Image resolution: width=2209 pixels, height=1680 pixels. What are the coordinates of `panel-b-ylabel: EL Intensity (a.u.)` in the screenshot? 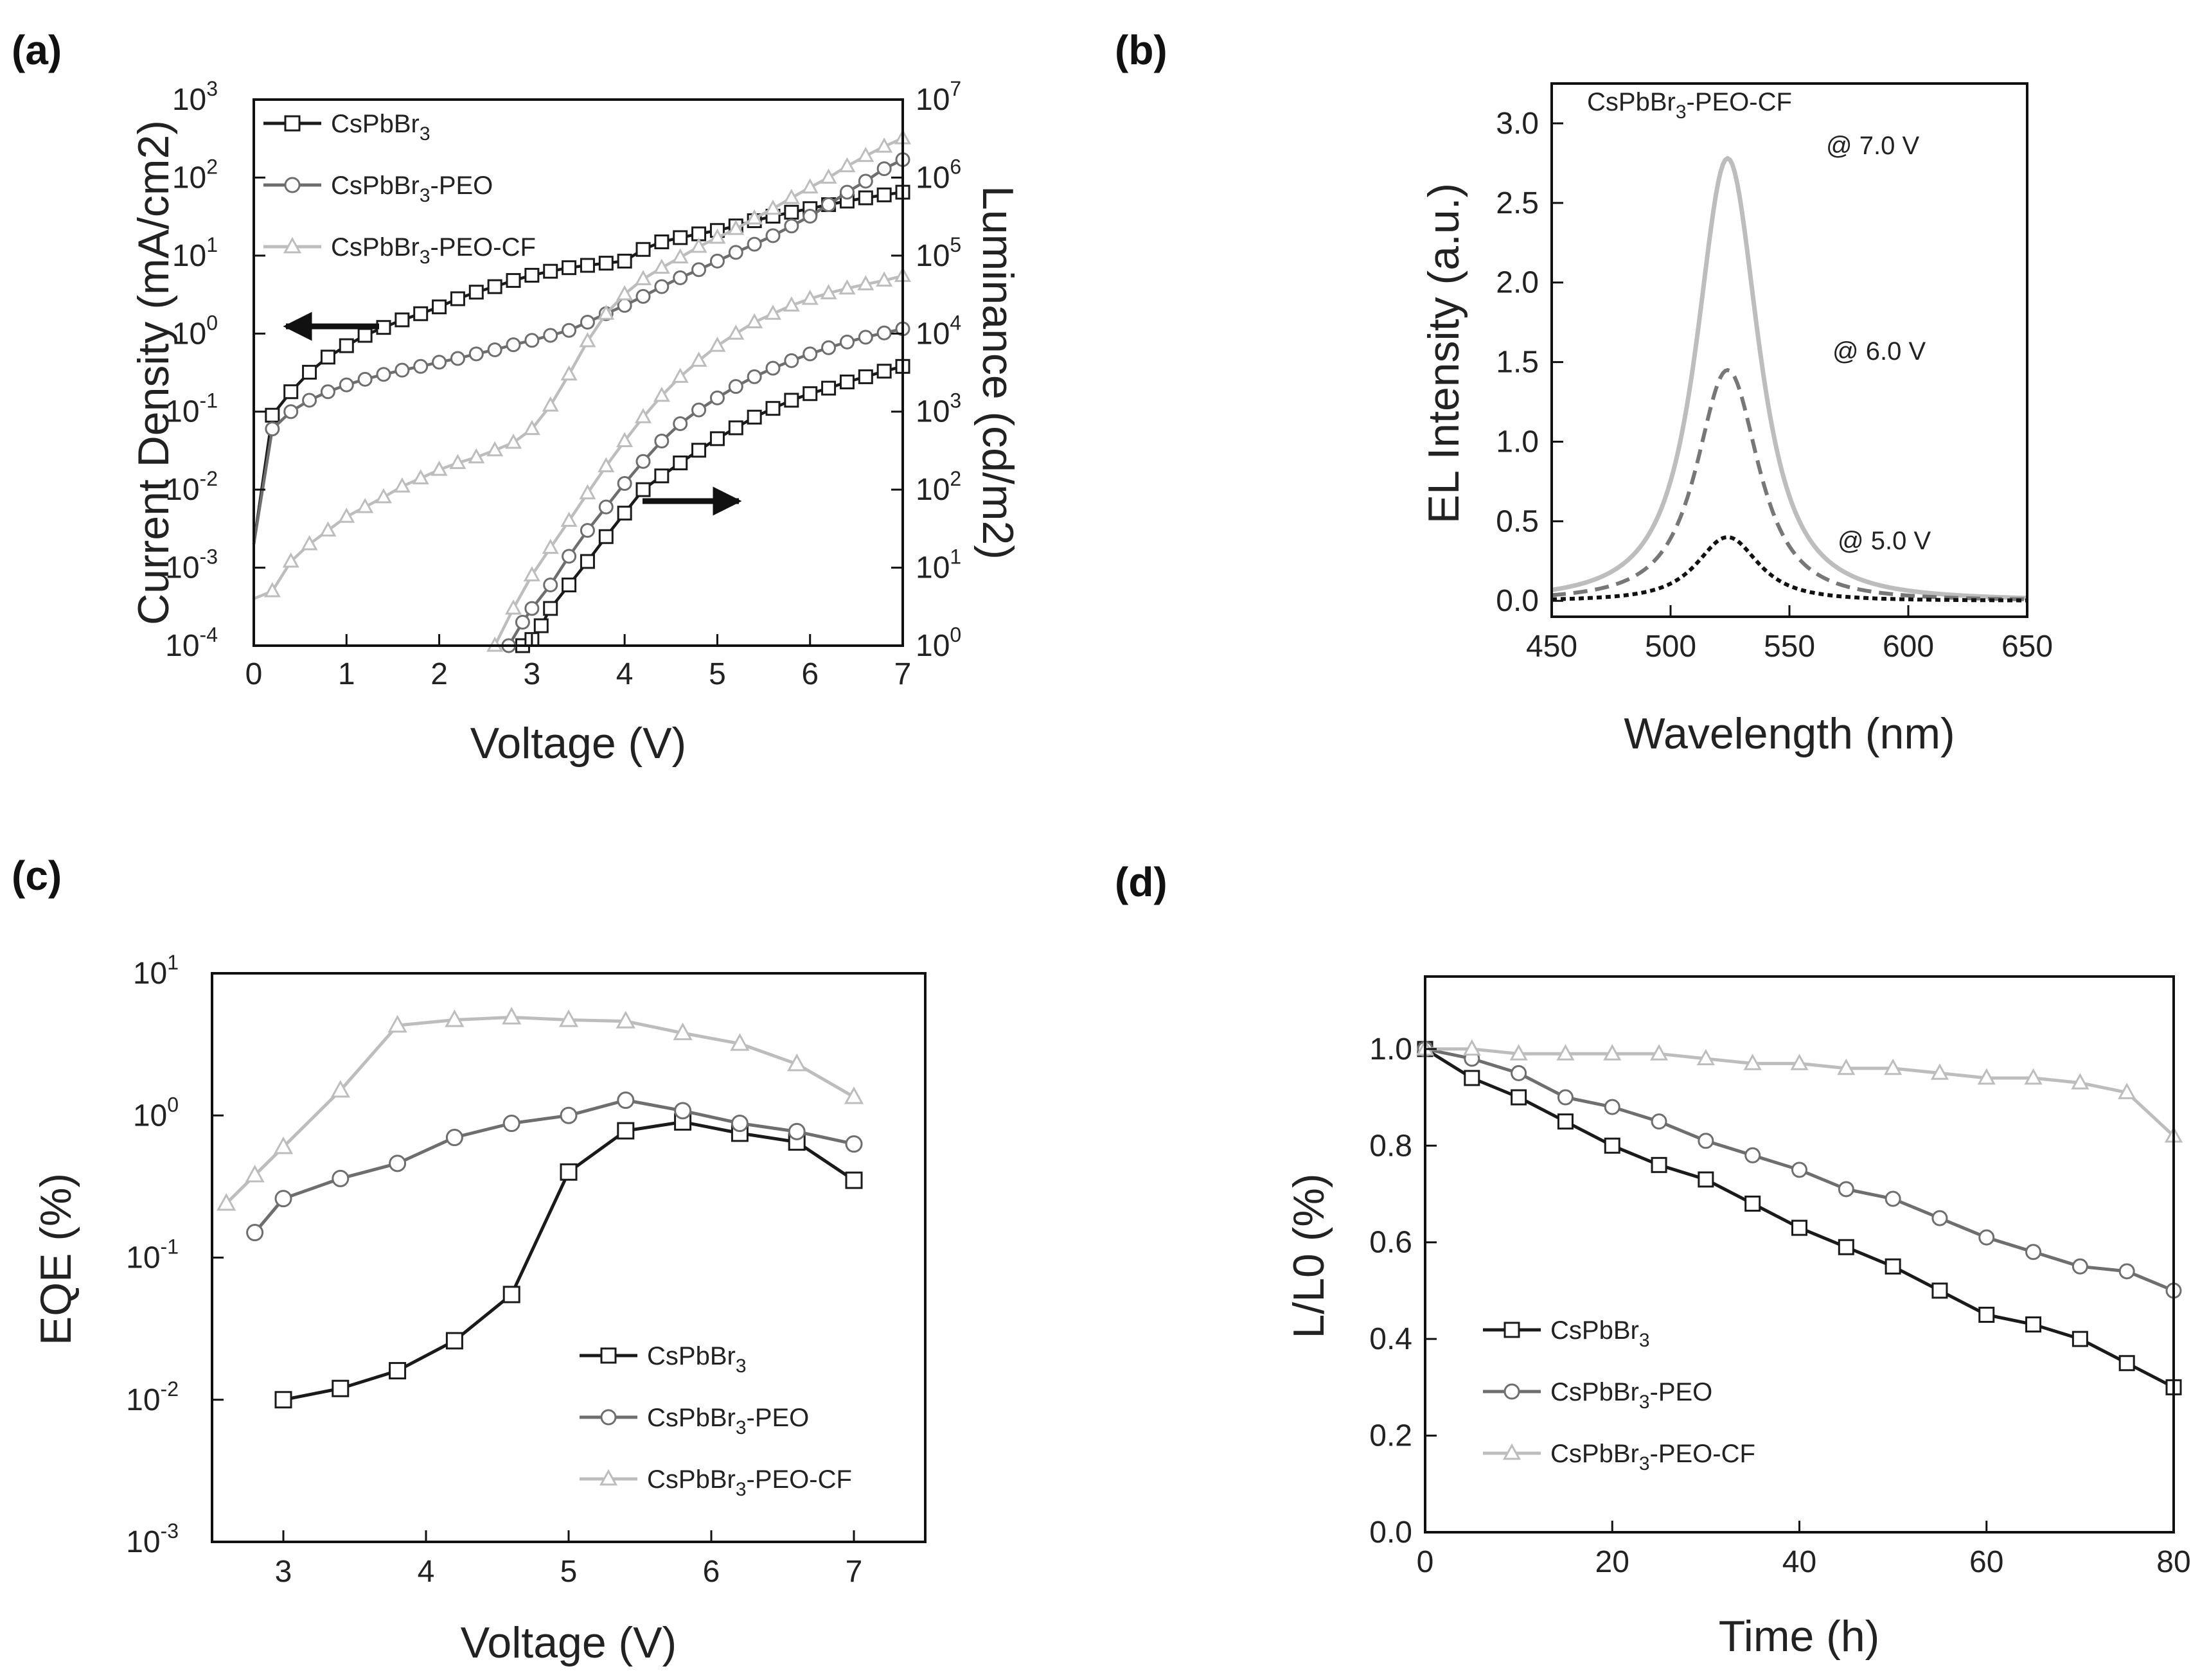 It's located at (1443, 353).